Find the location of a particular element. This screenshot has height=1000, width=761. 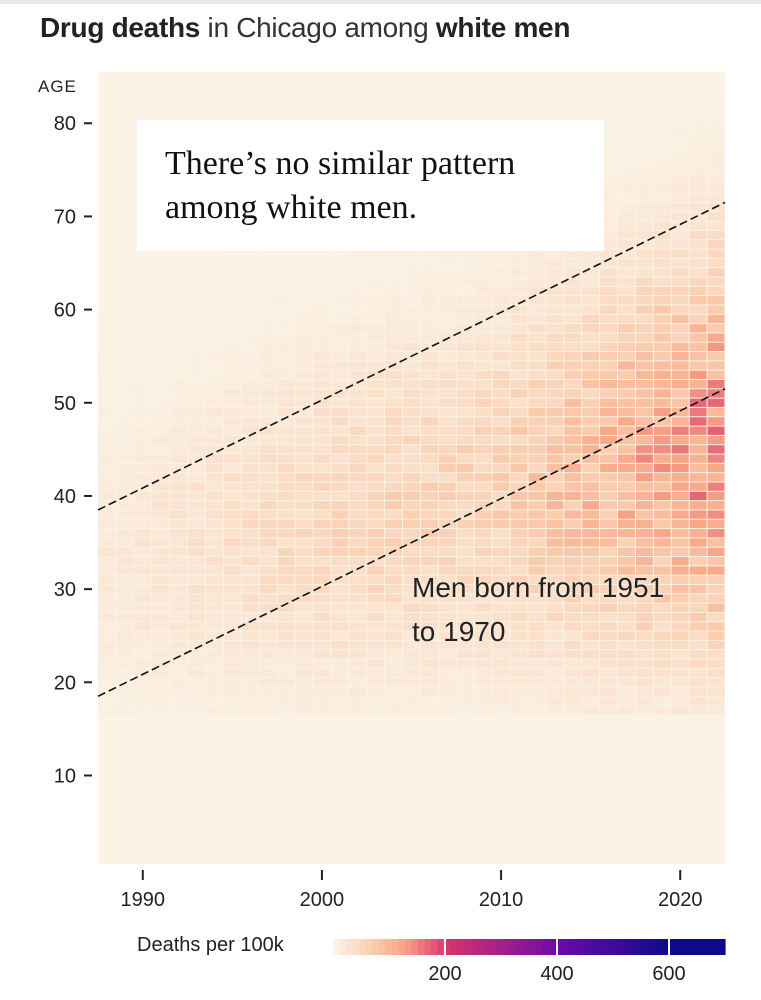

y-tick-label: 40 is located at coordinates (65, 497).